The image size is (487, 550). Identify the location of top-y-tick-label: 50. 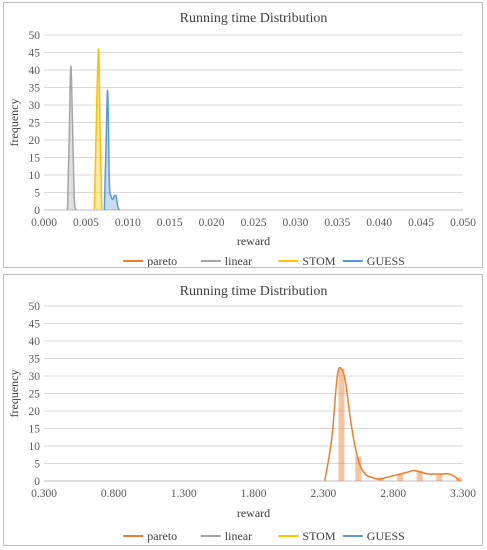
(35, 36).